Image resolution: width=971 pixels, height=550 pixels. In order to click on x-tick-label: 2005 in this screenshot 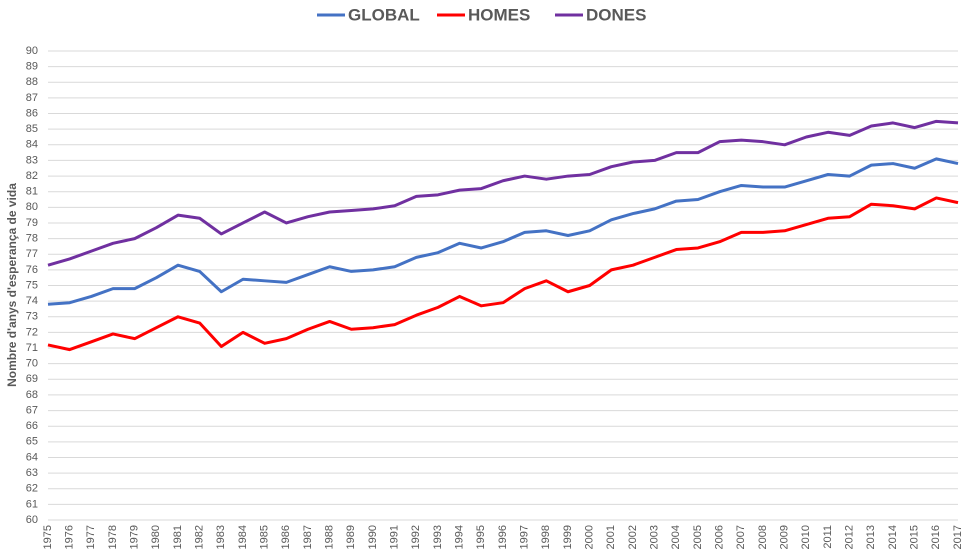, I will do `click(698, 537)`.